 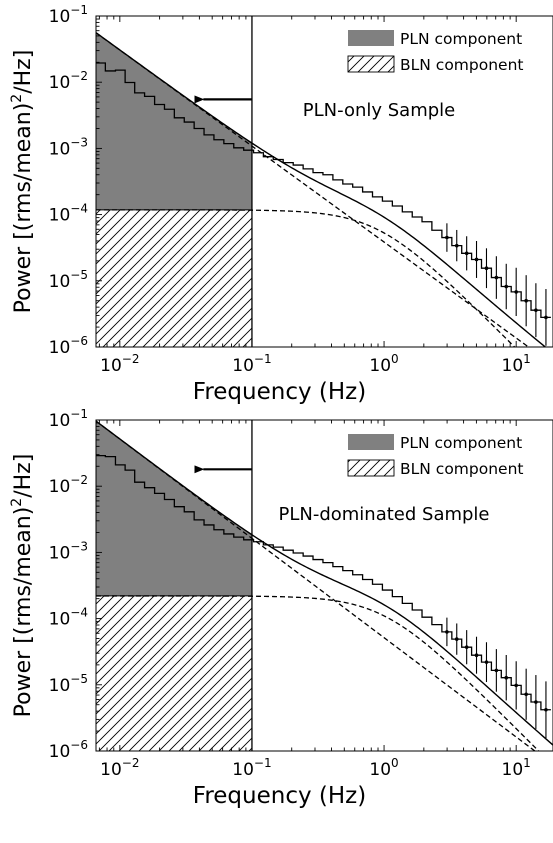 I want to click on pln-component-area, so click(x=174, y=508).